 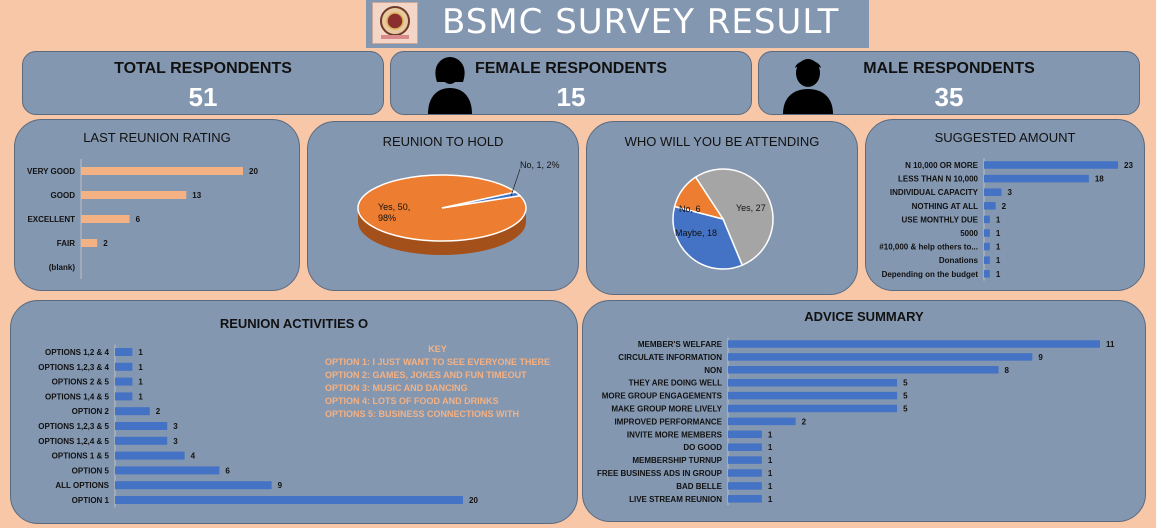 What do you see at coordinates (745, 499) in the screenshot?
I see `advice-bar-live-stream-reunion` at bounding box center [745, 499].